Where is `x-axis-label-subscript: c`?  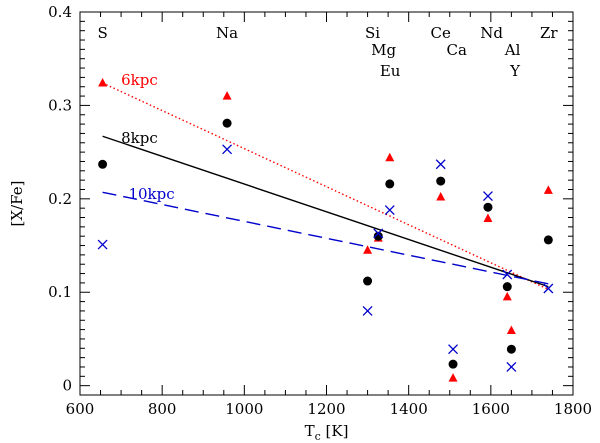
x-axis-label-subscript: c is located at coordinates (318, 436).